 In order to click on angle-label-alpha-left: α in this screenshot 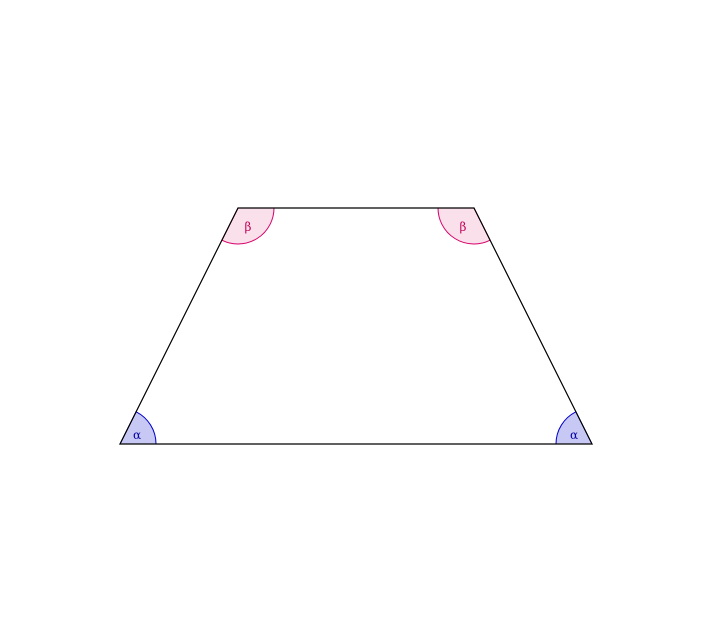, I will do `click(137, 435)`.